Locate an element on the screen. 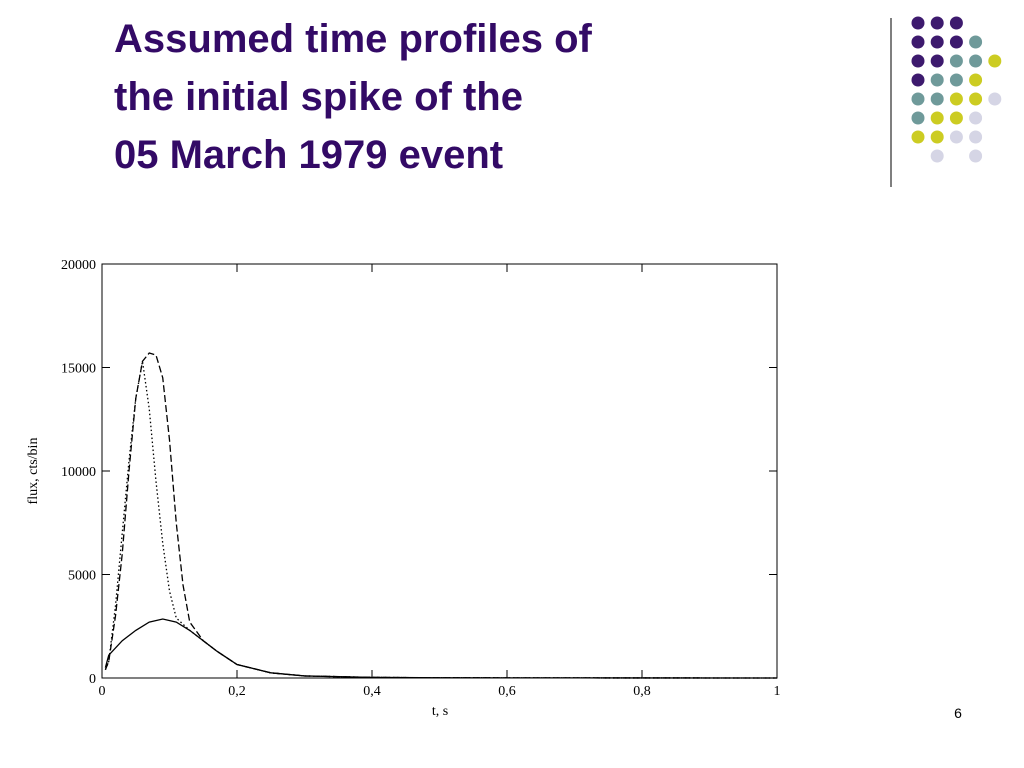 The width and height of the screenshot is (1024, 768). x-tick-label: 1 is located at coordinates (777, 691).